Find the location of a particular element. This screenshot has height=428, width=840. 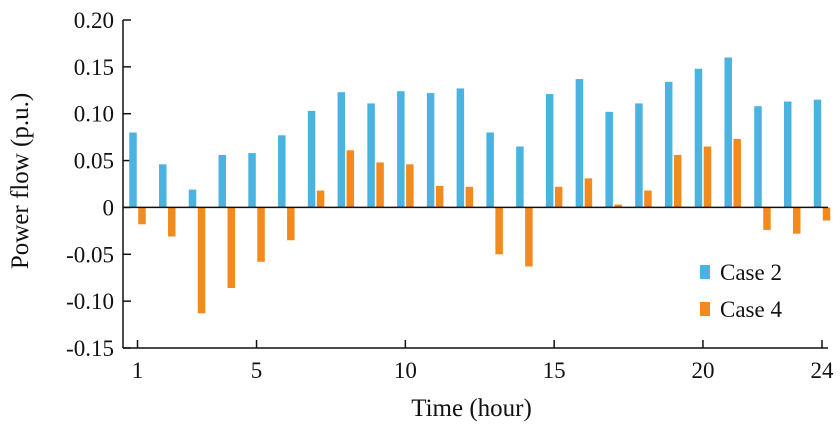

legend: Case 2 Case 4 is located at coordinates (741, 291).